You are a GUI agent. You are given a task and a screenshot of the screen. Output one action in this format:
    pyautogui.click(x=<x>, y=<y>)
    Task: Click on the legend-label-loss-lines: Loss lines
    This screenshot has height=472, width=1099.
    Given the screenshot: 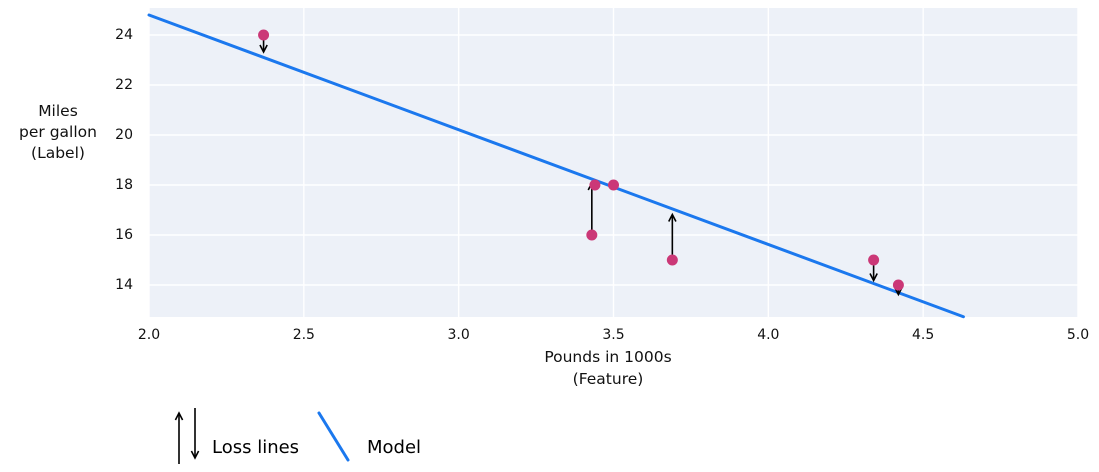 What is the action you would take?
    pyautogui.click(x=256, y=447)
    